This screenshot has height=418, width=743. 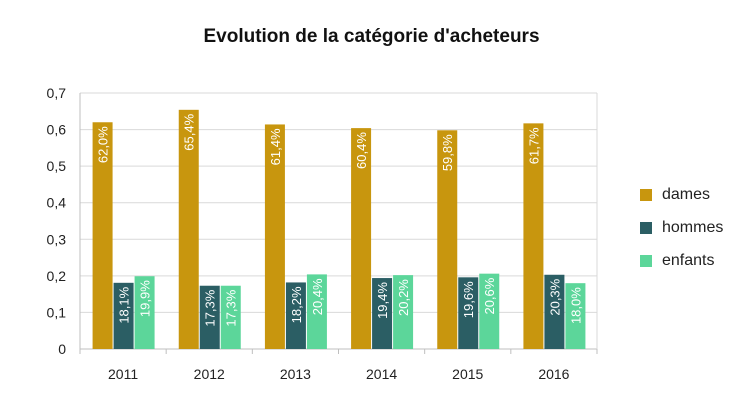 I want to click on x-tick-label: 2013, so click(x=295, y=374).